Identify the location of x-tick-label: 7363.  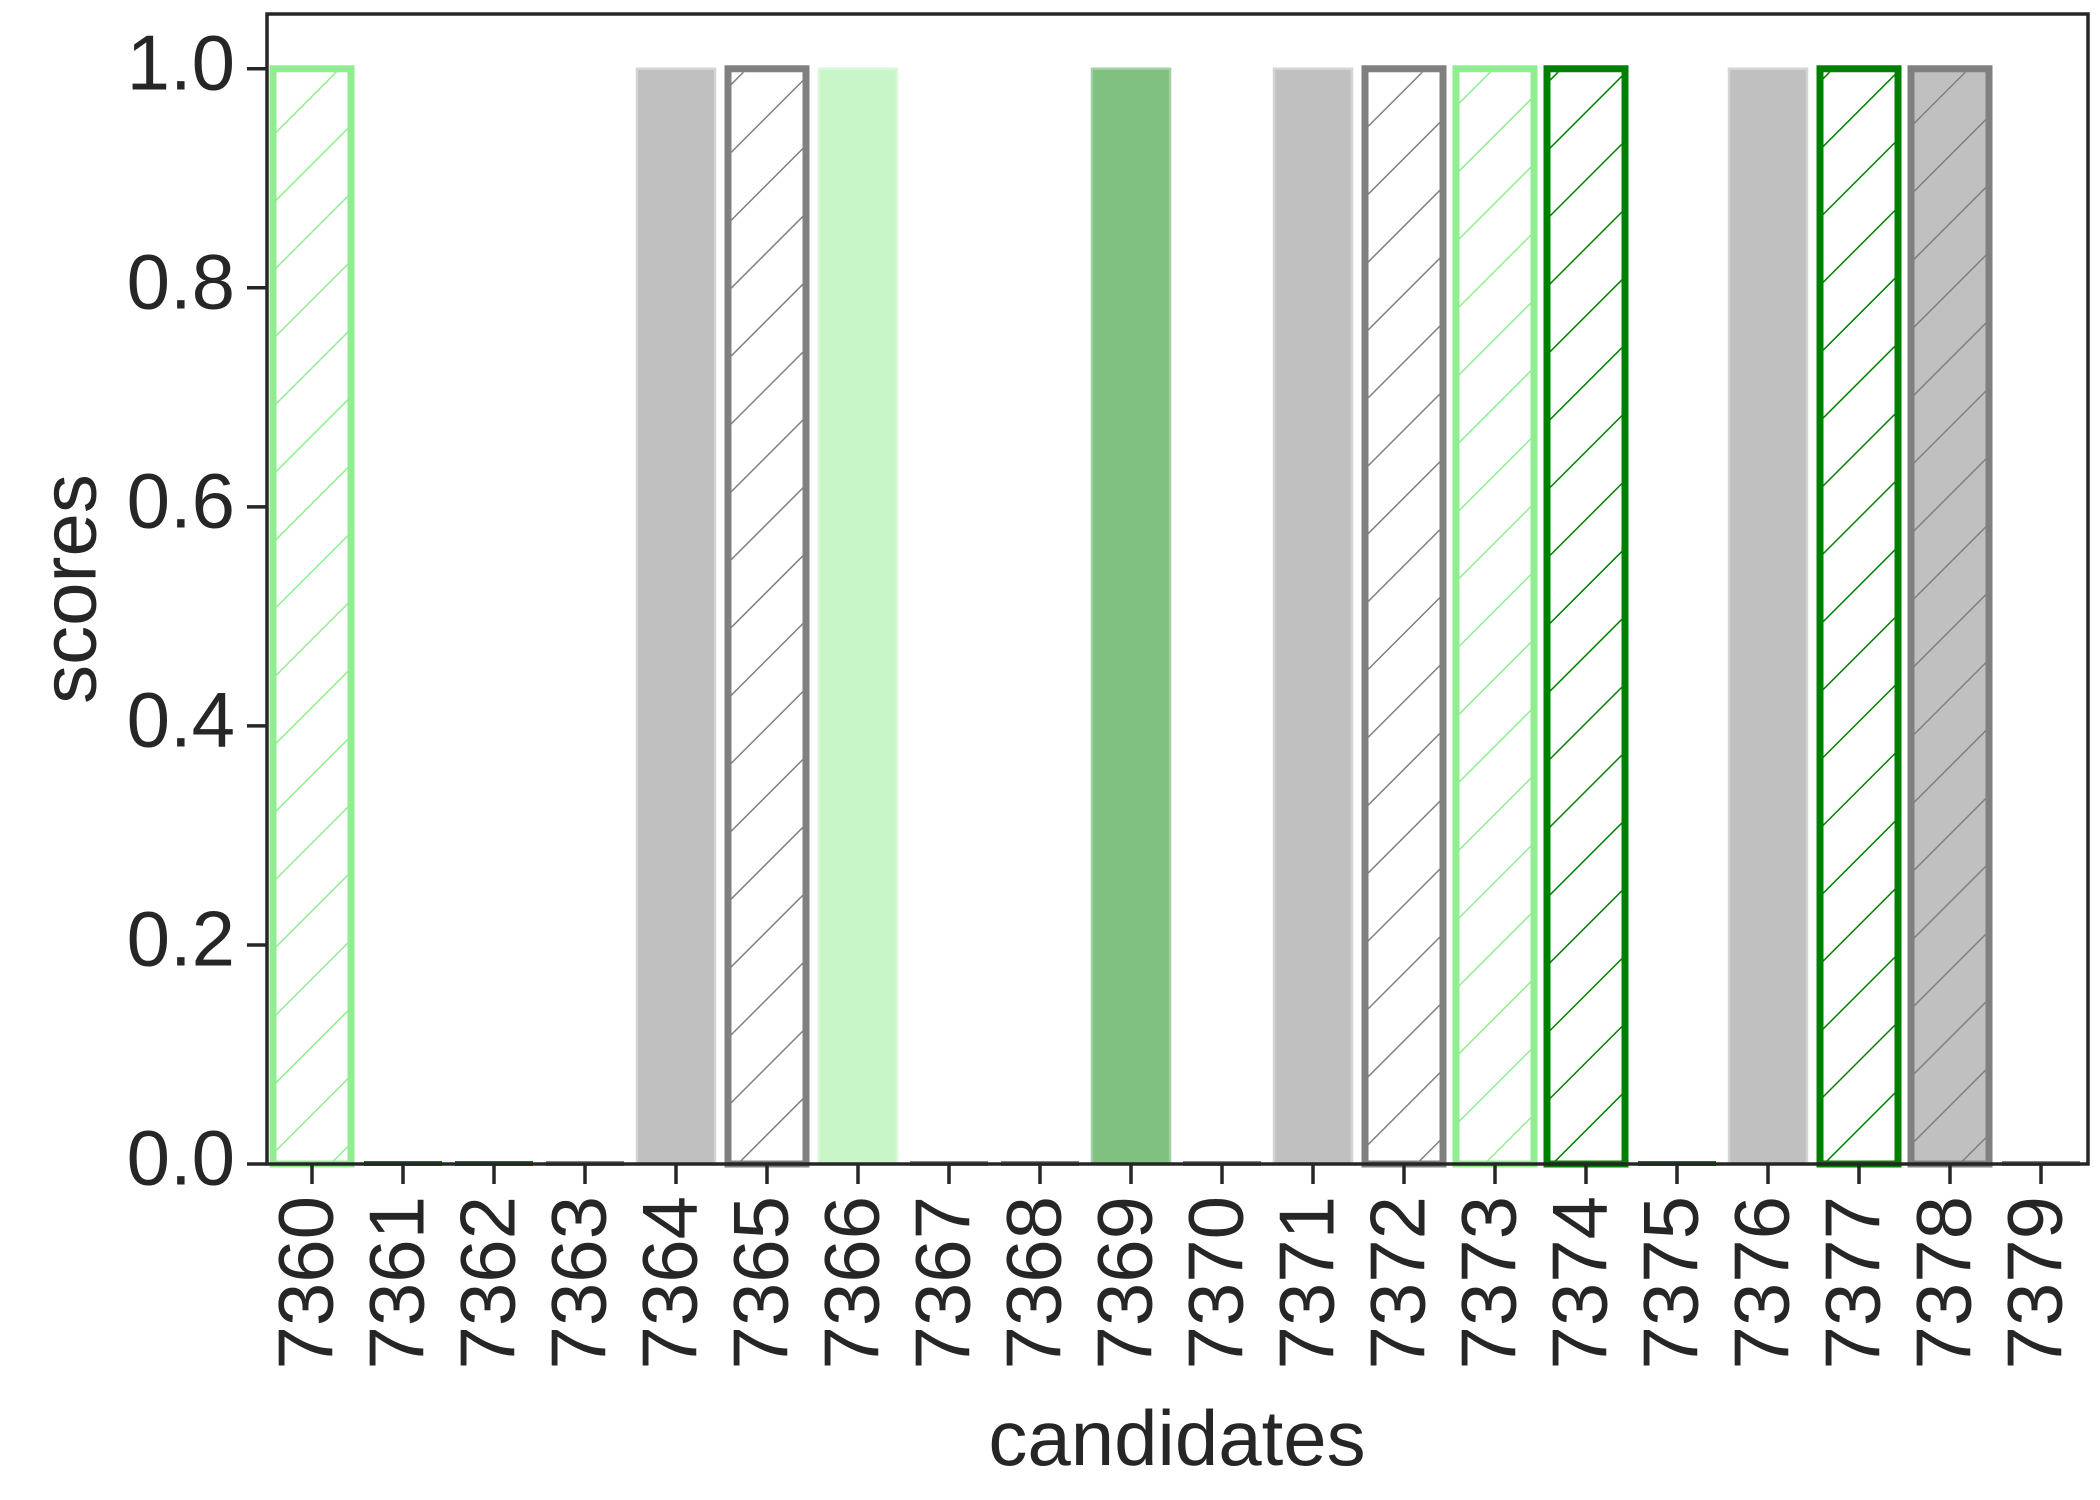
(579, 1283).